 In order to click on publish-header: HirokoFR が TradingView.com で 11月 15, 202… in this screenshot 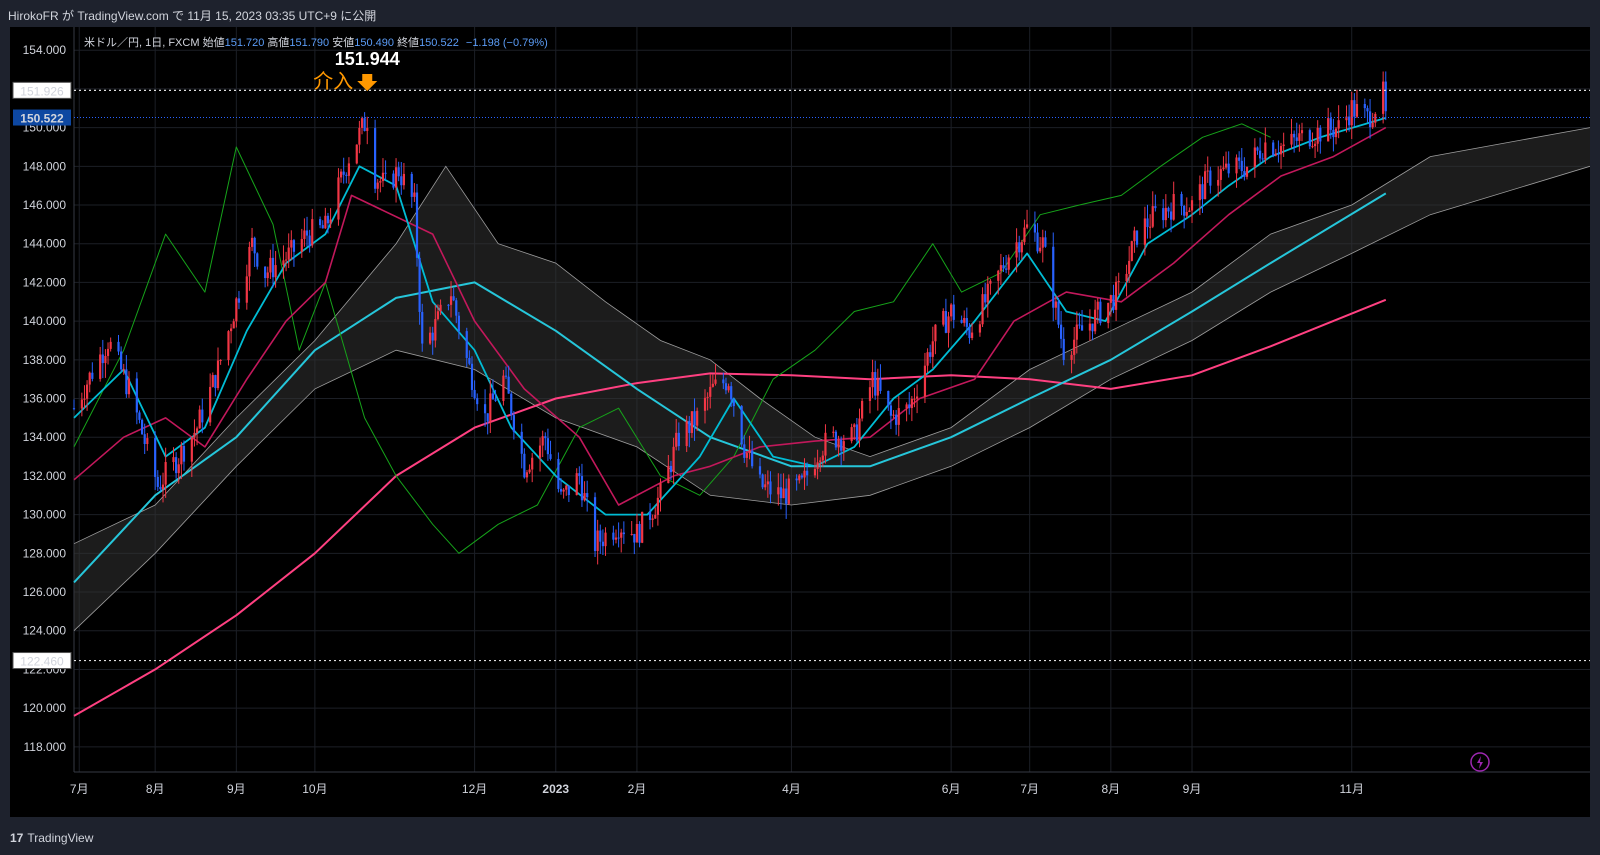, I will do `click(800, 13)`.